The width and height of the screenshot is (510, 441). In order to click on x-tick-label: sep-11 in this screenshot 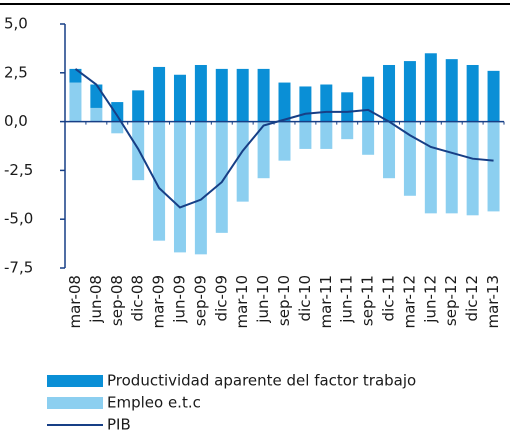, I will do `click(368, 300)`.